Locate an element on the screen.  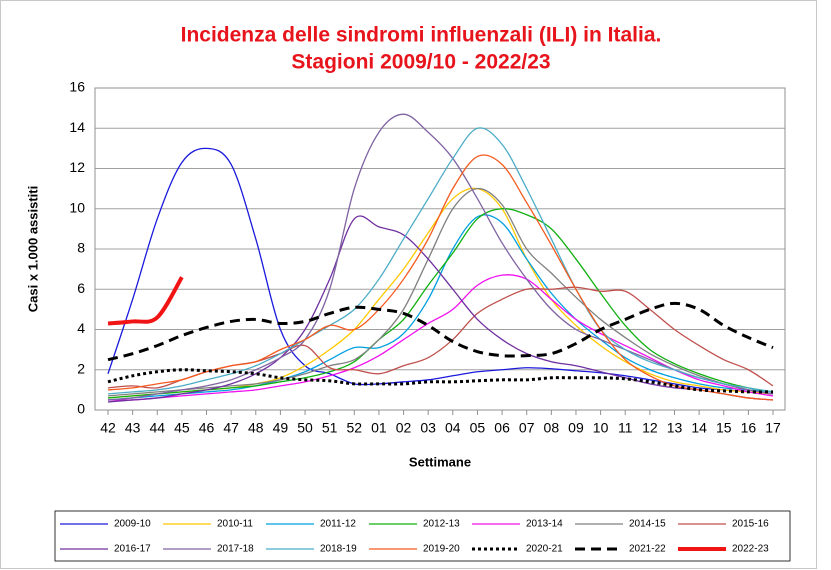
legend-label: 2015-16 is located at coordinates (750, 524).